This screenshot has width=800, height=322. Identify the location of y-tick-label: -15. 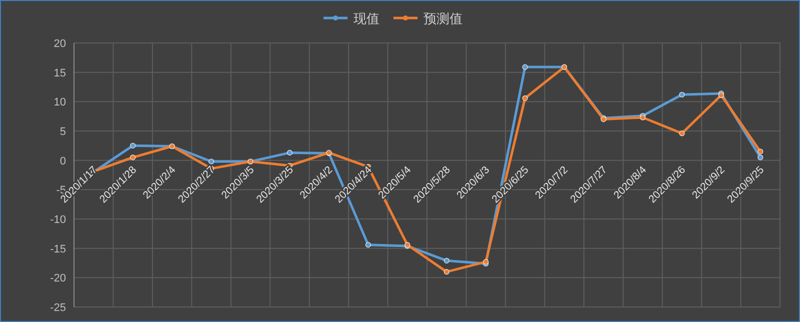
(58, 249).